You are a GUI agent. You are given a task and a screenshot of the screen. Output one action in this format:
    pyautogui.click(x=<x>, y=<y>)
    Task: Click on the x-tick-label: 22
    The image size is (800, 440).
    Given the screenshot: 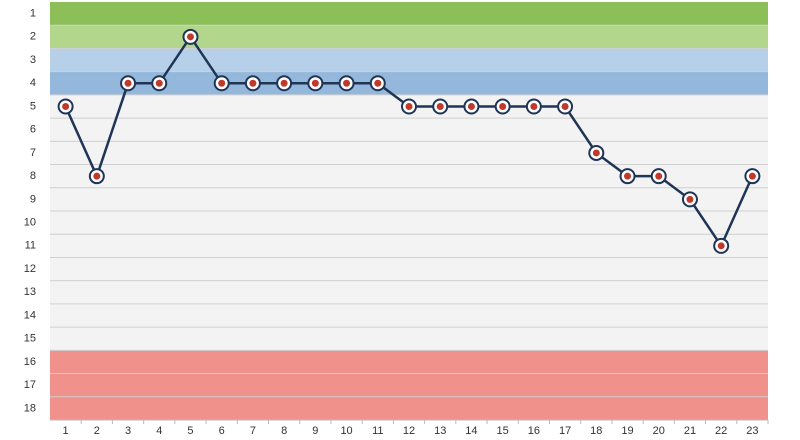 What is the action you would take?
    pyautogui.click(x=721, y=431)
    